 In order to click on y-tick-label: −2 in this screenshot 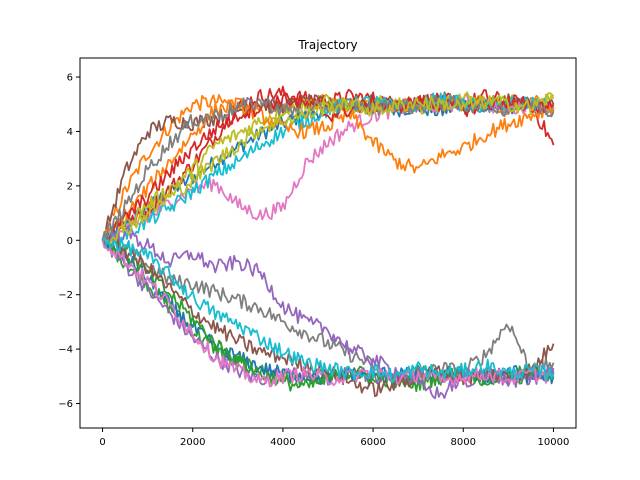, I will do `click(65, 295)`.